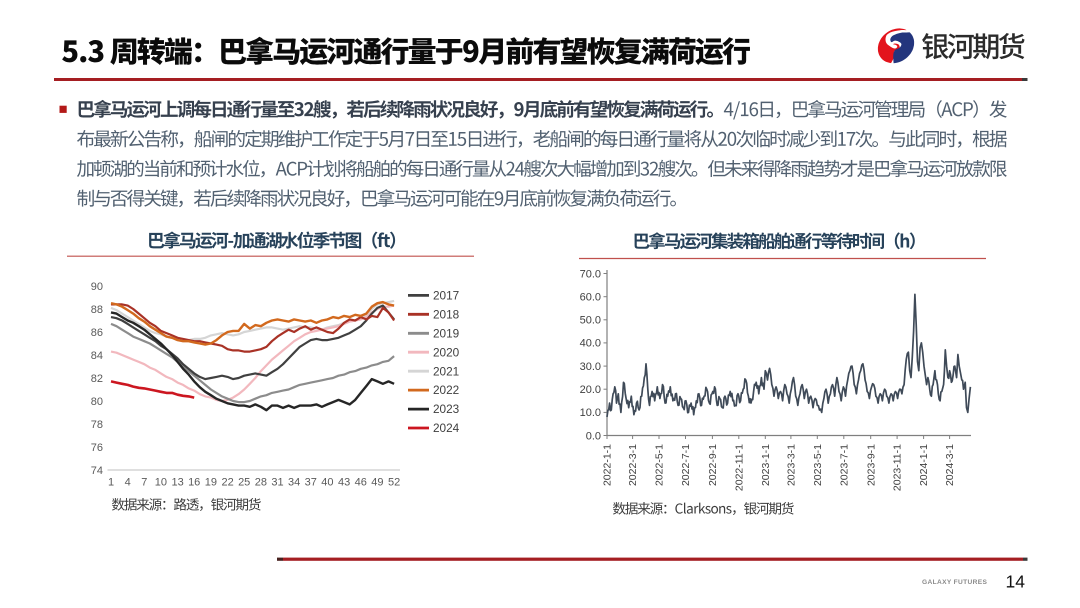 This screenshot has height=608, width=1080. I want to click on svg-text: 2022-1-1, so click(608, 465).